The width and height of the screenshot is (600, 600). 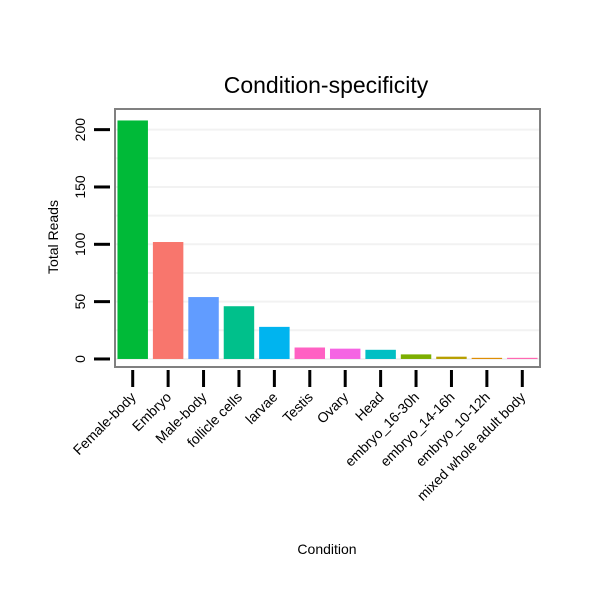 I want to click on y-tick-label: 150, so click(x=80, y=187).